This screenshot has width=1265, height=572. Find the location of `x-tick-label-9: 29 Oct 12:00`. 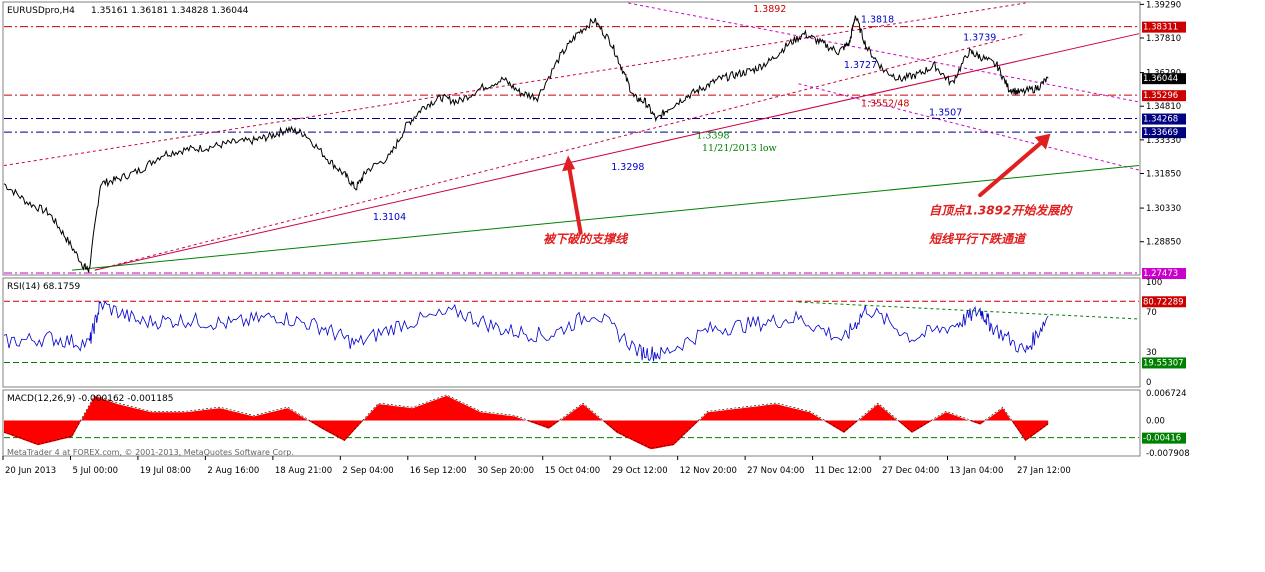

x-tick-label-9: 29 Oct 12:00 is located at coordinates (639, 471).